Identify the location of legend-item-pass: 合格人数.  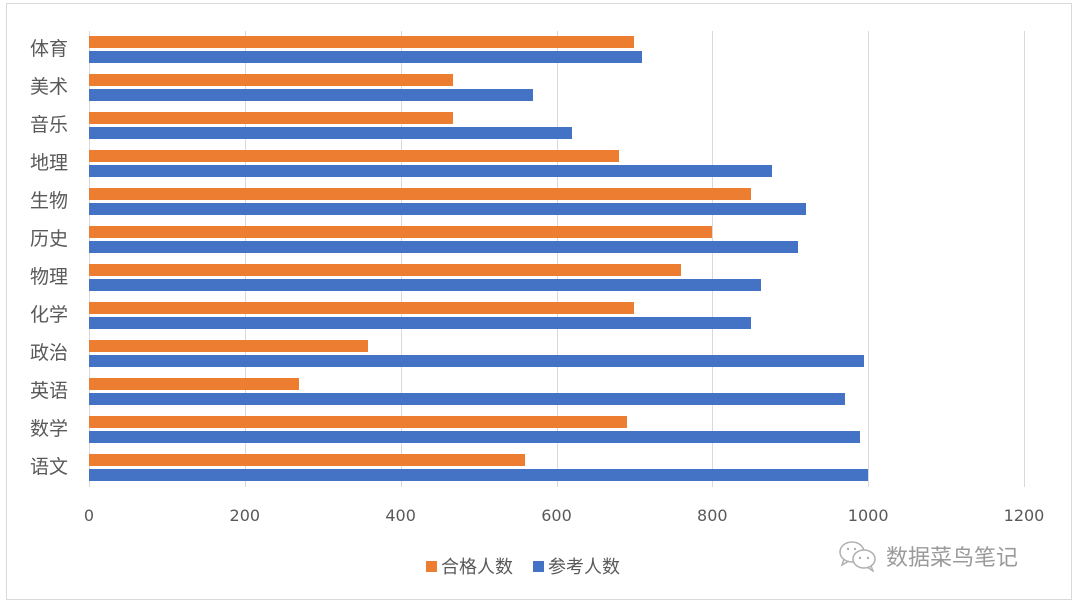
(469, 566).